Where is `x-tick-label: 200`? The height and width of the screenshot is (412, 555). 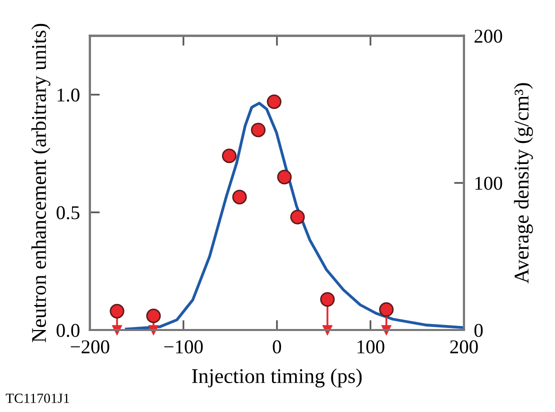 x-tick-label: 200 is located at coordinates (464, 347).